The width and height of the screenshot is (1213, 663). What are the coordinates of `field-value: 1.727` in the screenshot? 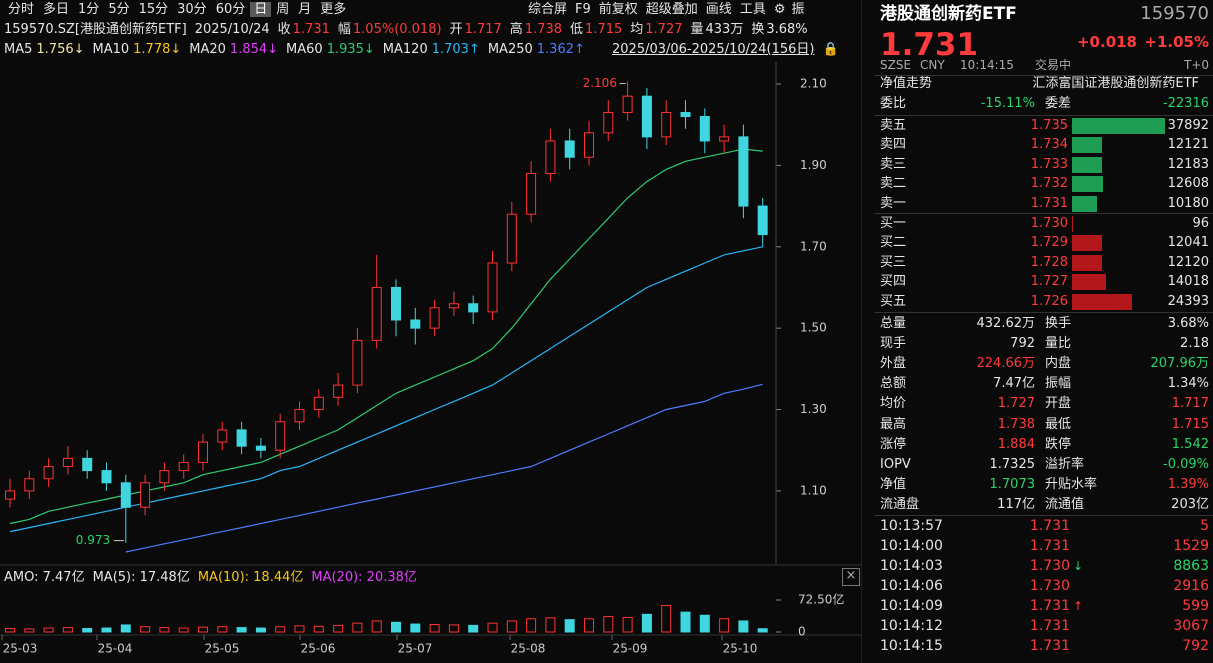 It's located at (664, 29).